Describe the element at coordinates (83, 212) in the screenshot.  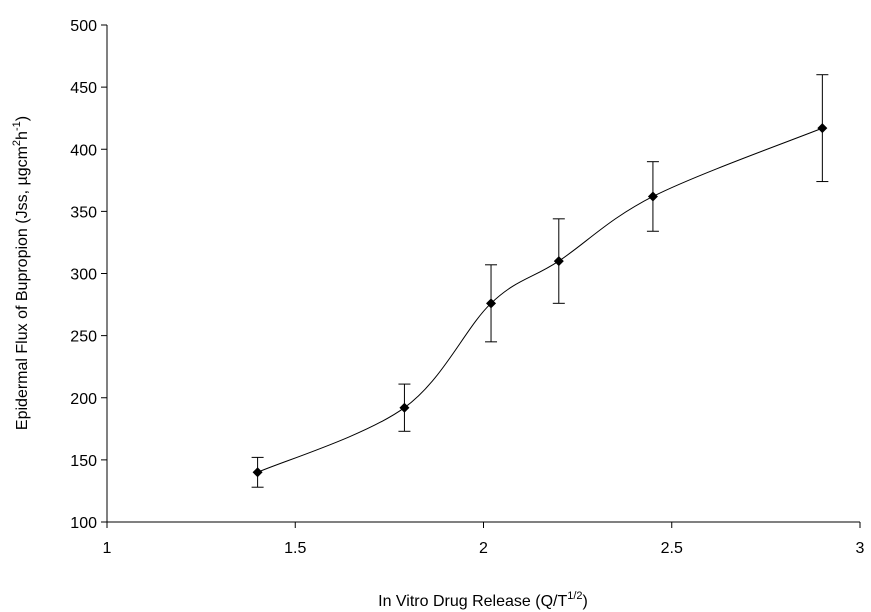
I see `y-tick-label: 350` at that location.